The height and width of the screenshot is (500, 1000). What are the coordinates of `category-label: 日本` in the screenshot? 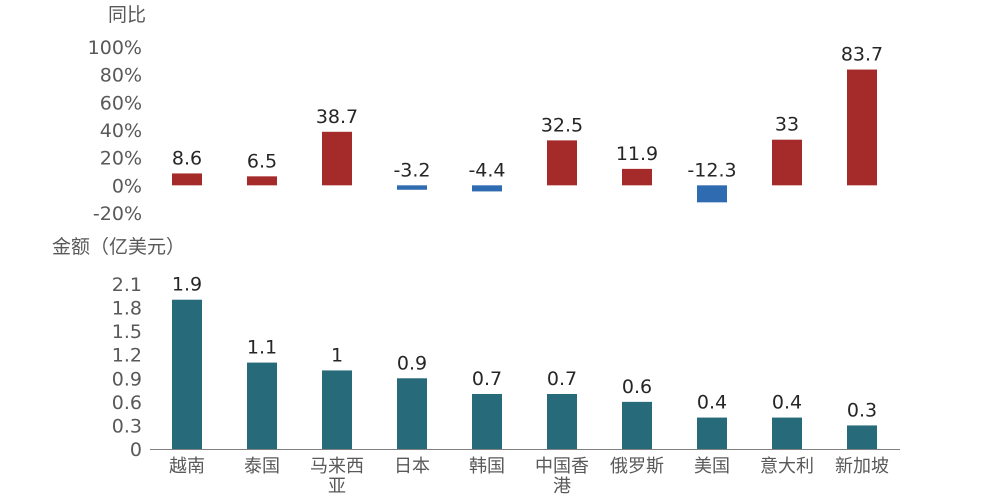 It's located at (412, 466).